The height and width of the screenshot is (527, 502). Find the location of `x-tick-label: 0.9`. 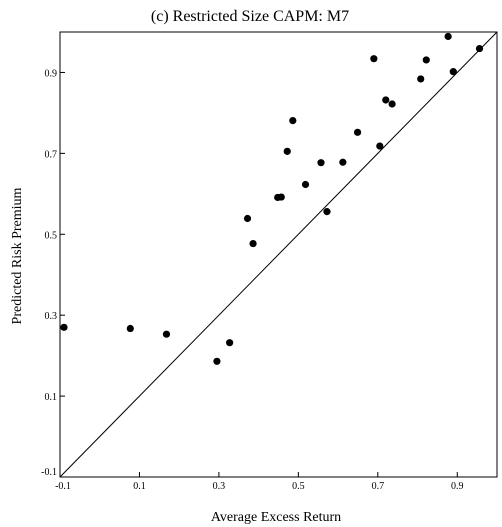

x-tick-label: 0.9 is located at coordinates (457, 486).